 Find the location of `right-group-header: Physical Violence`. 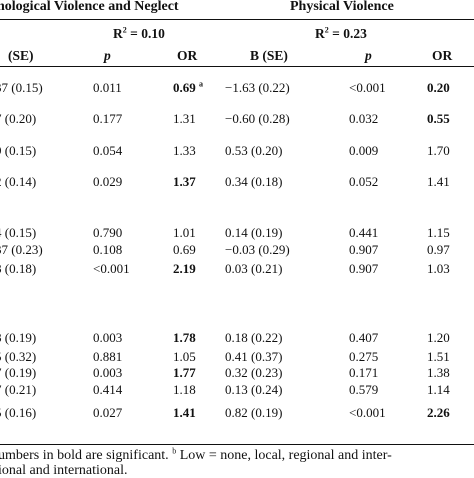

right-group-header: Physical Violence is located at coordinates (342, 7).